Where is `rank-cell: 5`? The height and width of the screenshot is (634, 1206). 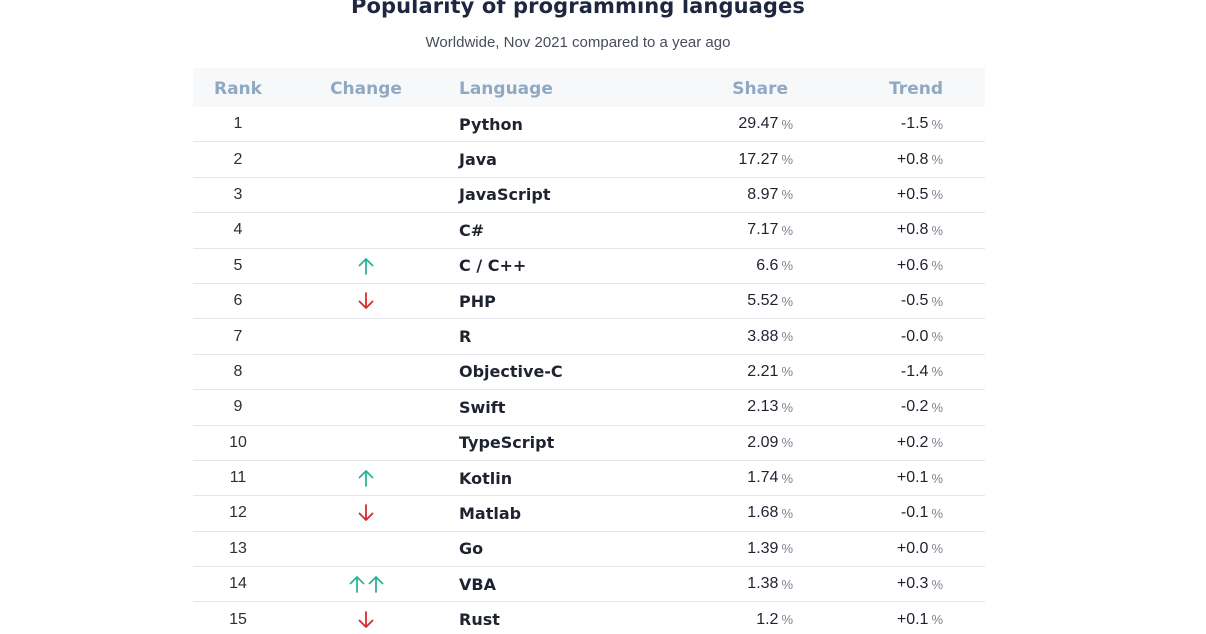
rank-cell: 5 is located at coordinates (238, 265).